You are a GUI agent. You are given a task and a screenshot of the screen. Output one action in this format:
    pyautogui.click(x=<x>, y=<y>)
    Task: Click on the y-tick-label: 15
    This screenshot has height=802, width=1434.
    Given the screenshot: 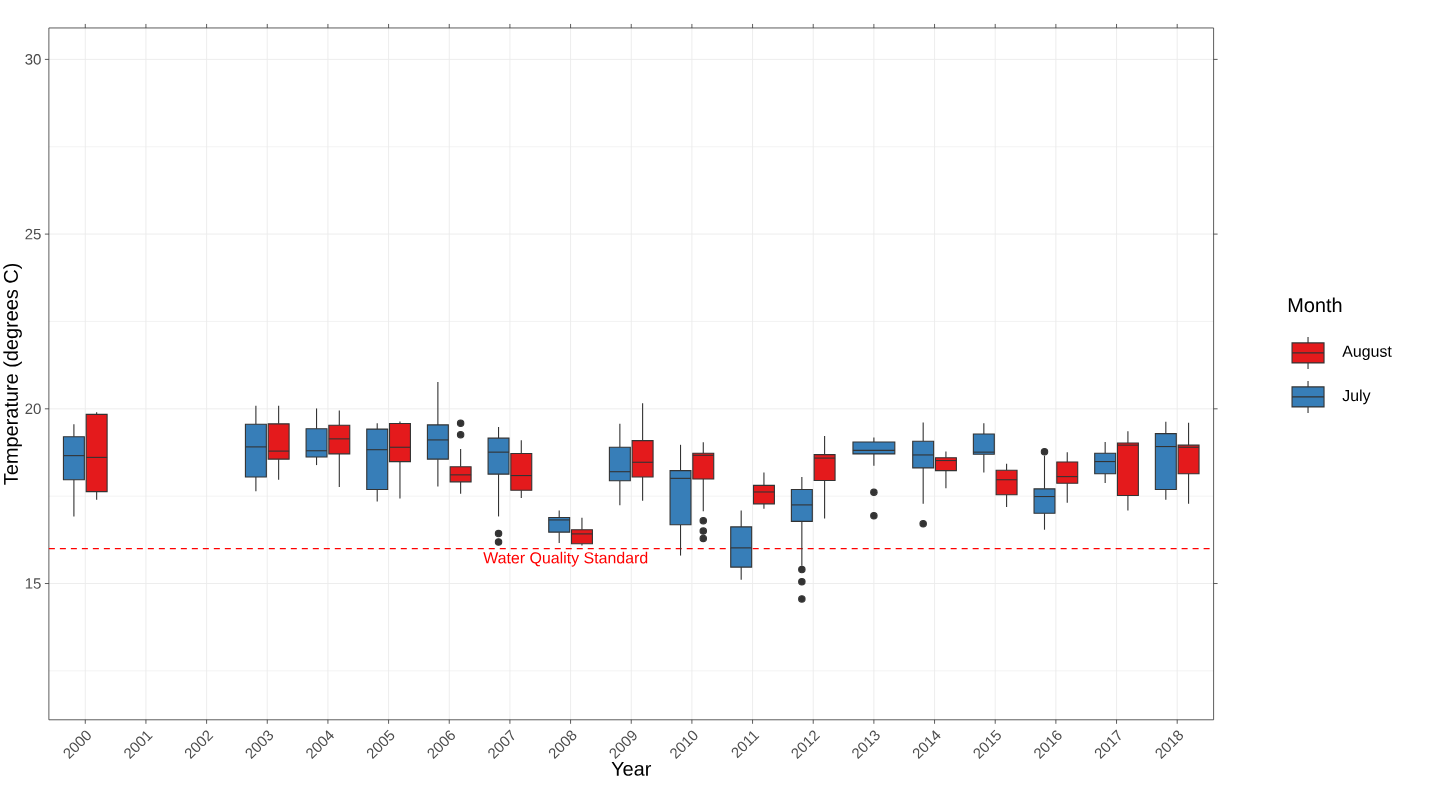 What is the action you would take?
    pyautogui.click(x=33, y=583)
    